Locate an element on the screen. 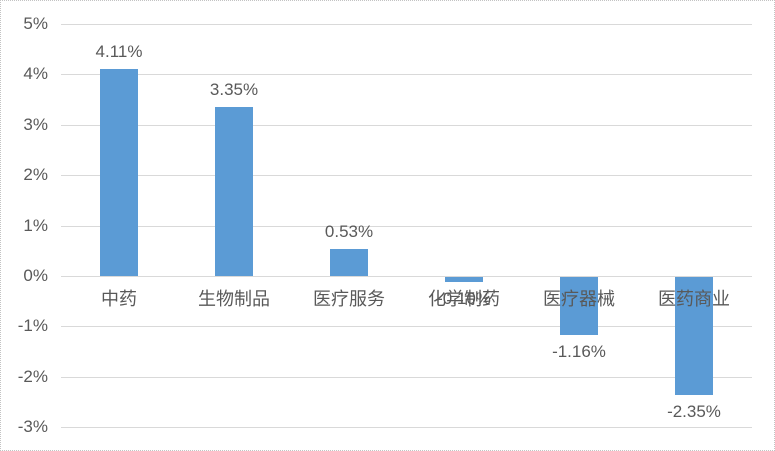  y-tick-label: 2% is located at coordinates (35, 174).